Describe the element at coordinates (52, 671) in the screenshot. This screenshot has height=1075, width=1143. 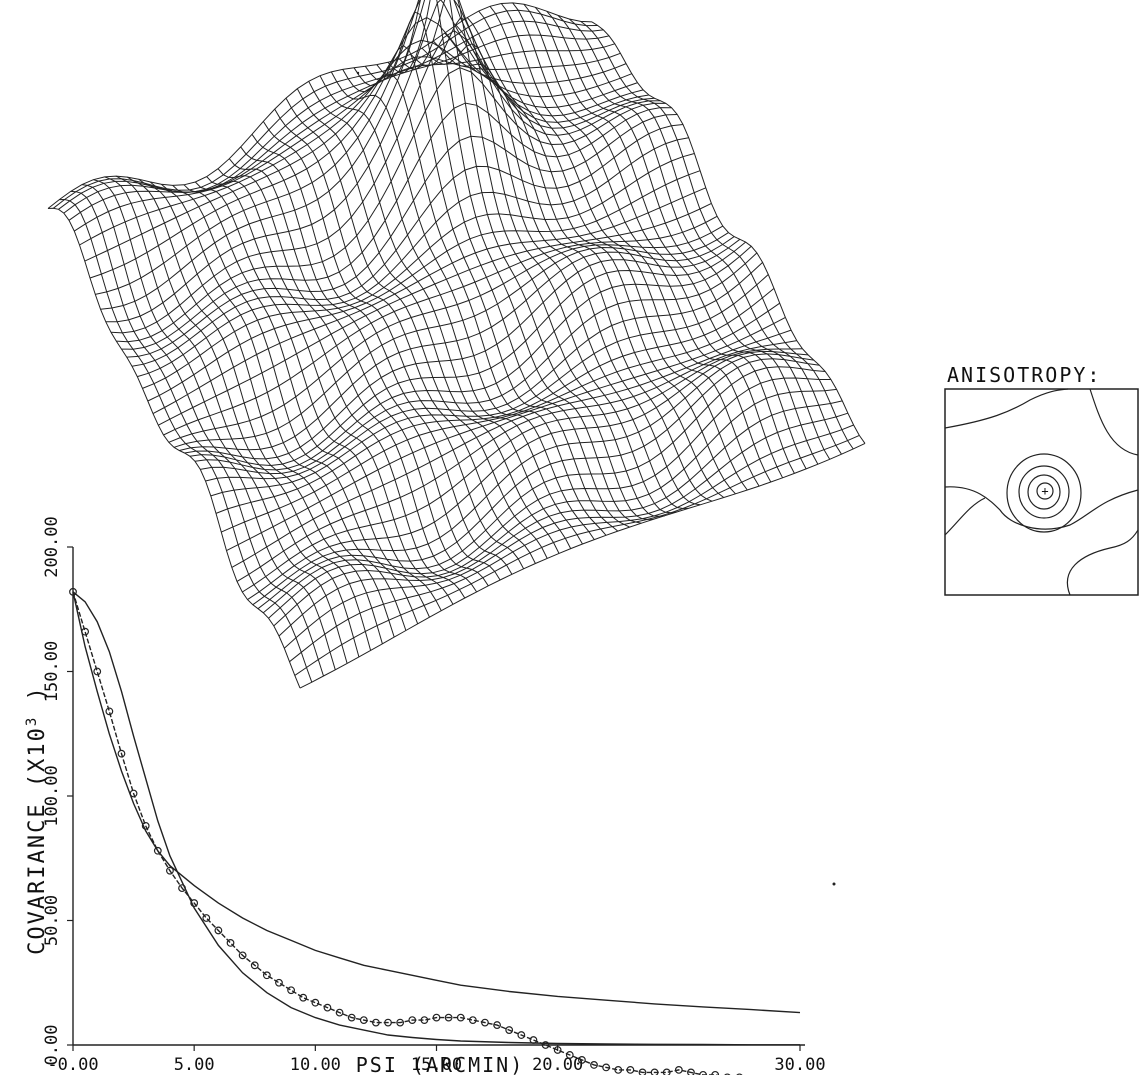
I see `y-tick-label: 150.00` at that location.